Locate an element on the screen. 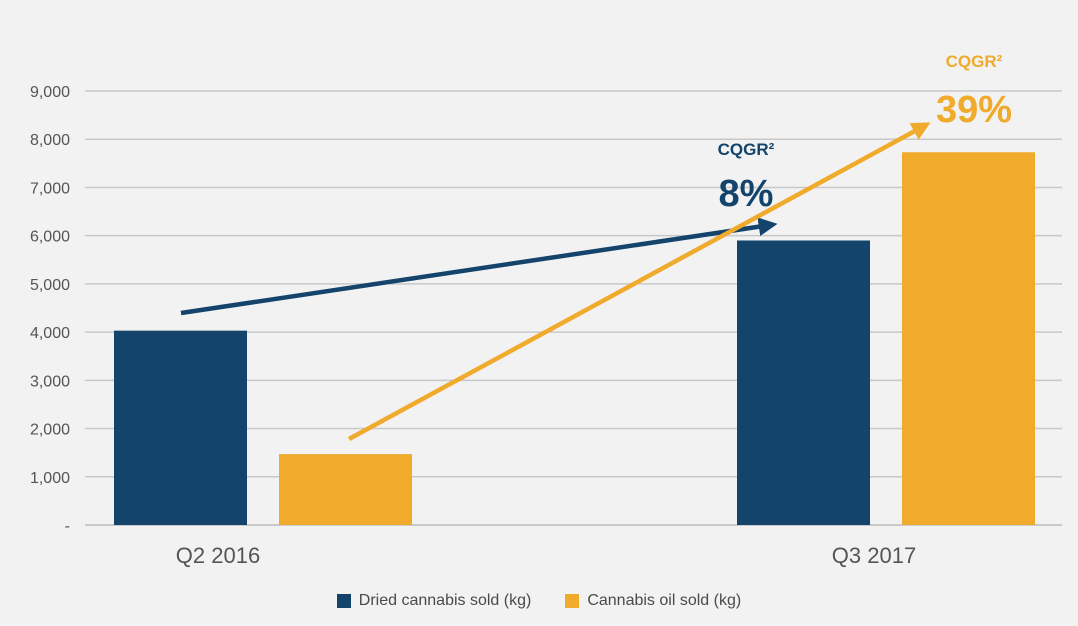  legend-item-dried: Dried cannabis sold (kg) is located at coordinates (434, 601).